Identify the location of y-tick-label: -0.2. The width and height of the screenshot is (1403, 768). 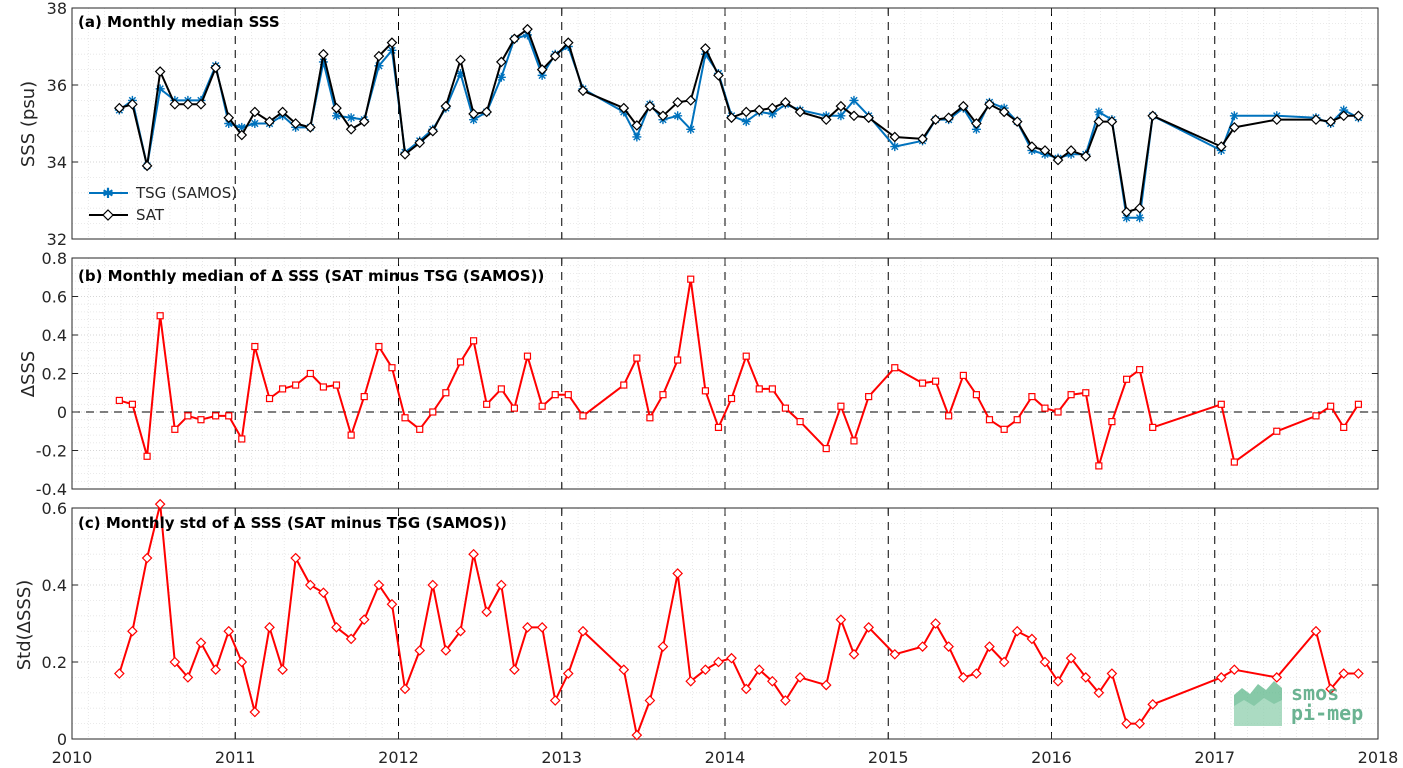
(51, 451).